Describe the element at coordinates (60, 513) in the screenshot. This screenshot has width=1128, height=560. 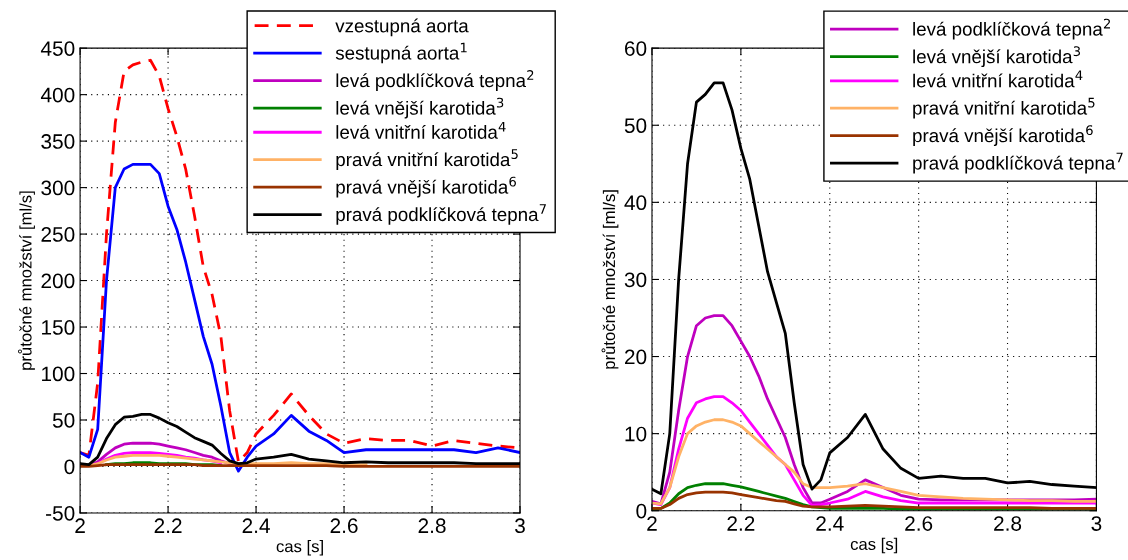
I see `y-tick-label: -50` at that location.